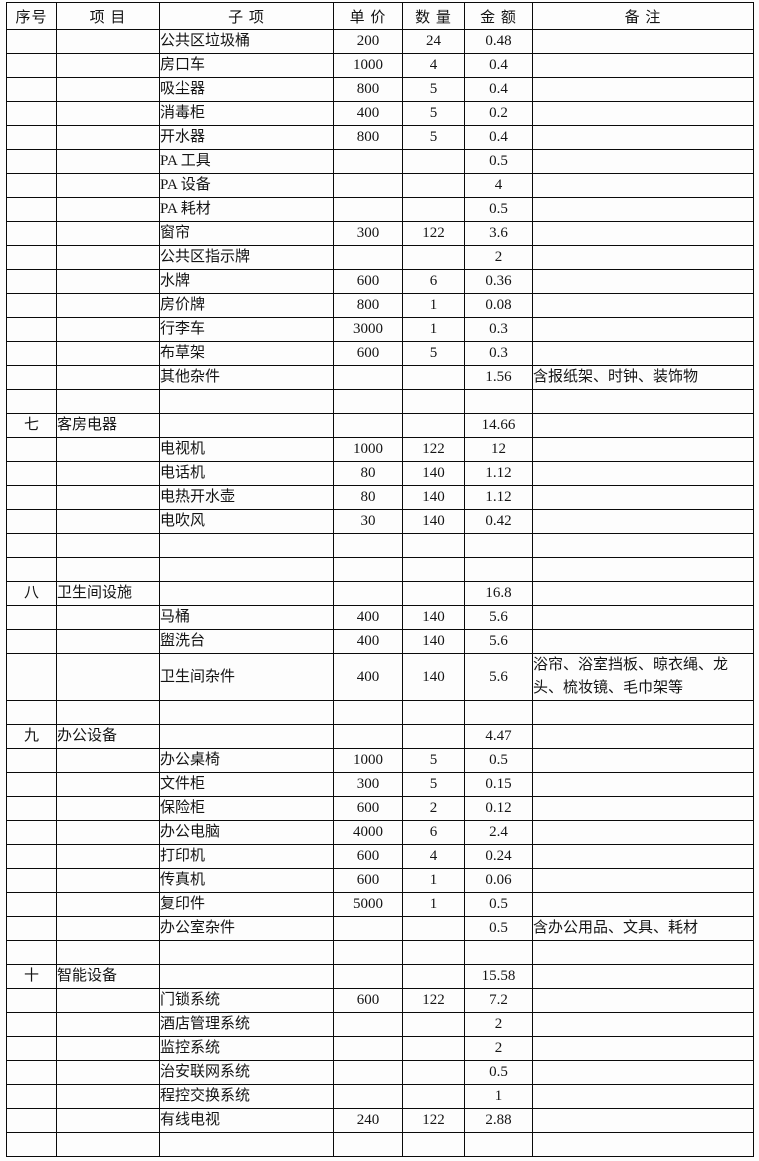 The image size is (759, 1161). What do you see at coordinates (380, 928) in the screenshot?
I see `table-row: 办公室杂件 0.5 含办公用品、文具、耗材` at bounding box center [380, 928].